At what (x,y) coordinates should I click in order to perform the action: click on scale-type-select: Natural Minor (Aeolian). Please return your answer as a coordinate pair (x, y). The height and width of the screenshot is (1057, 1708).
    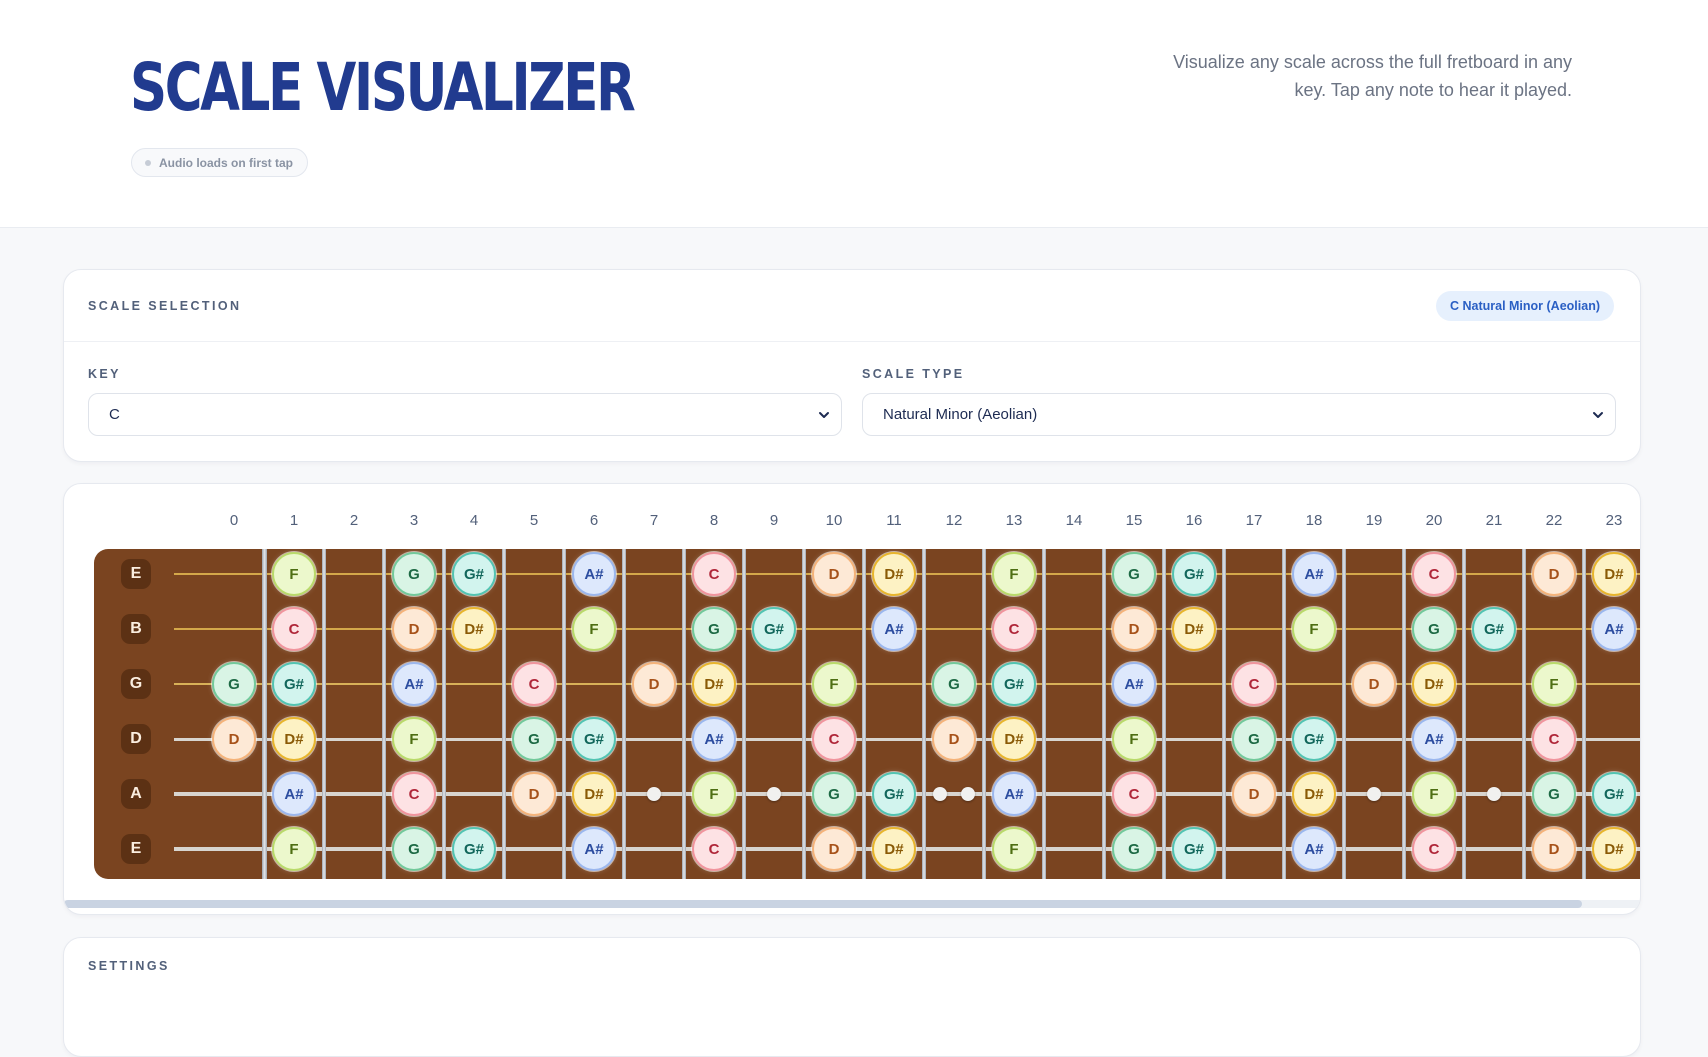
    Looking at the image, I should click on (1239, 414).